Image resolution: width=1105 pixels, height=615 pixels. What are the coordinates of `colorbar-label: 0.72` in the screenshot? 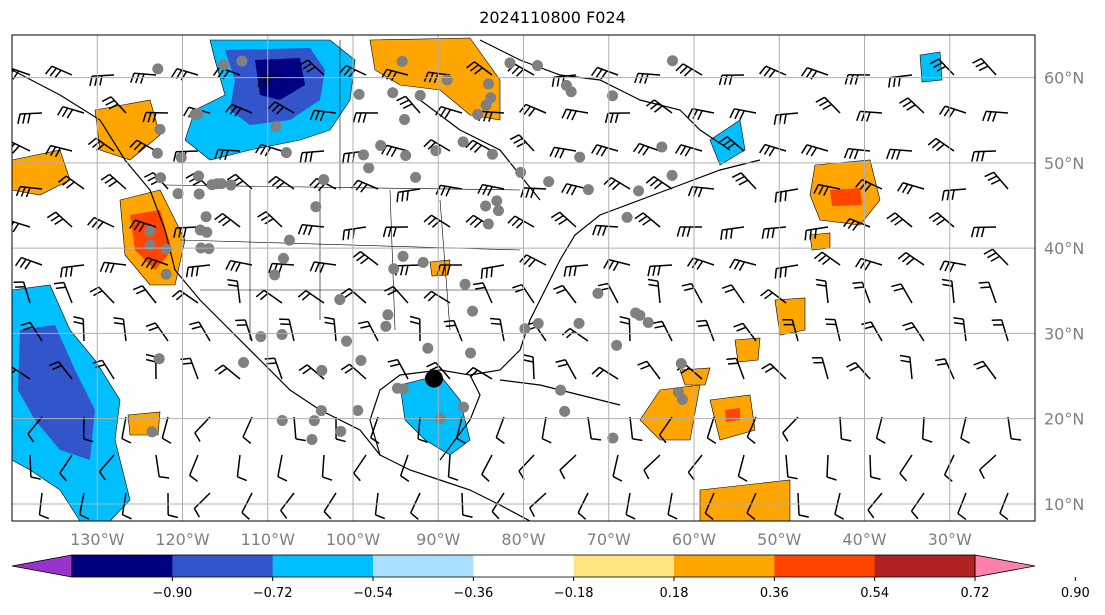 It's located at (975, 593).